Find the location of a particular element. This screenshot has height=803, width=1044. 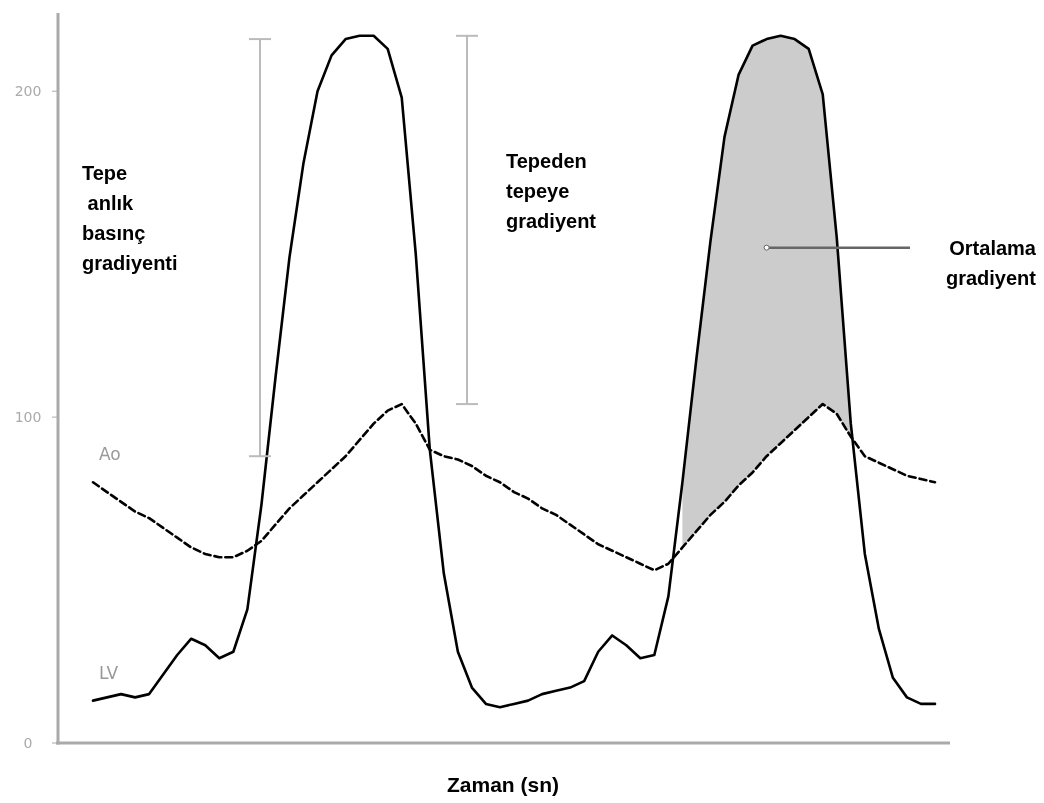

annotation: Tepeden tepeye gradiyent is located at coordinates (551, 191).